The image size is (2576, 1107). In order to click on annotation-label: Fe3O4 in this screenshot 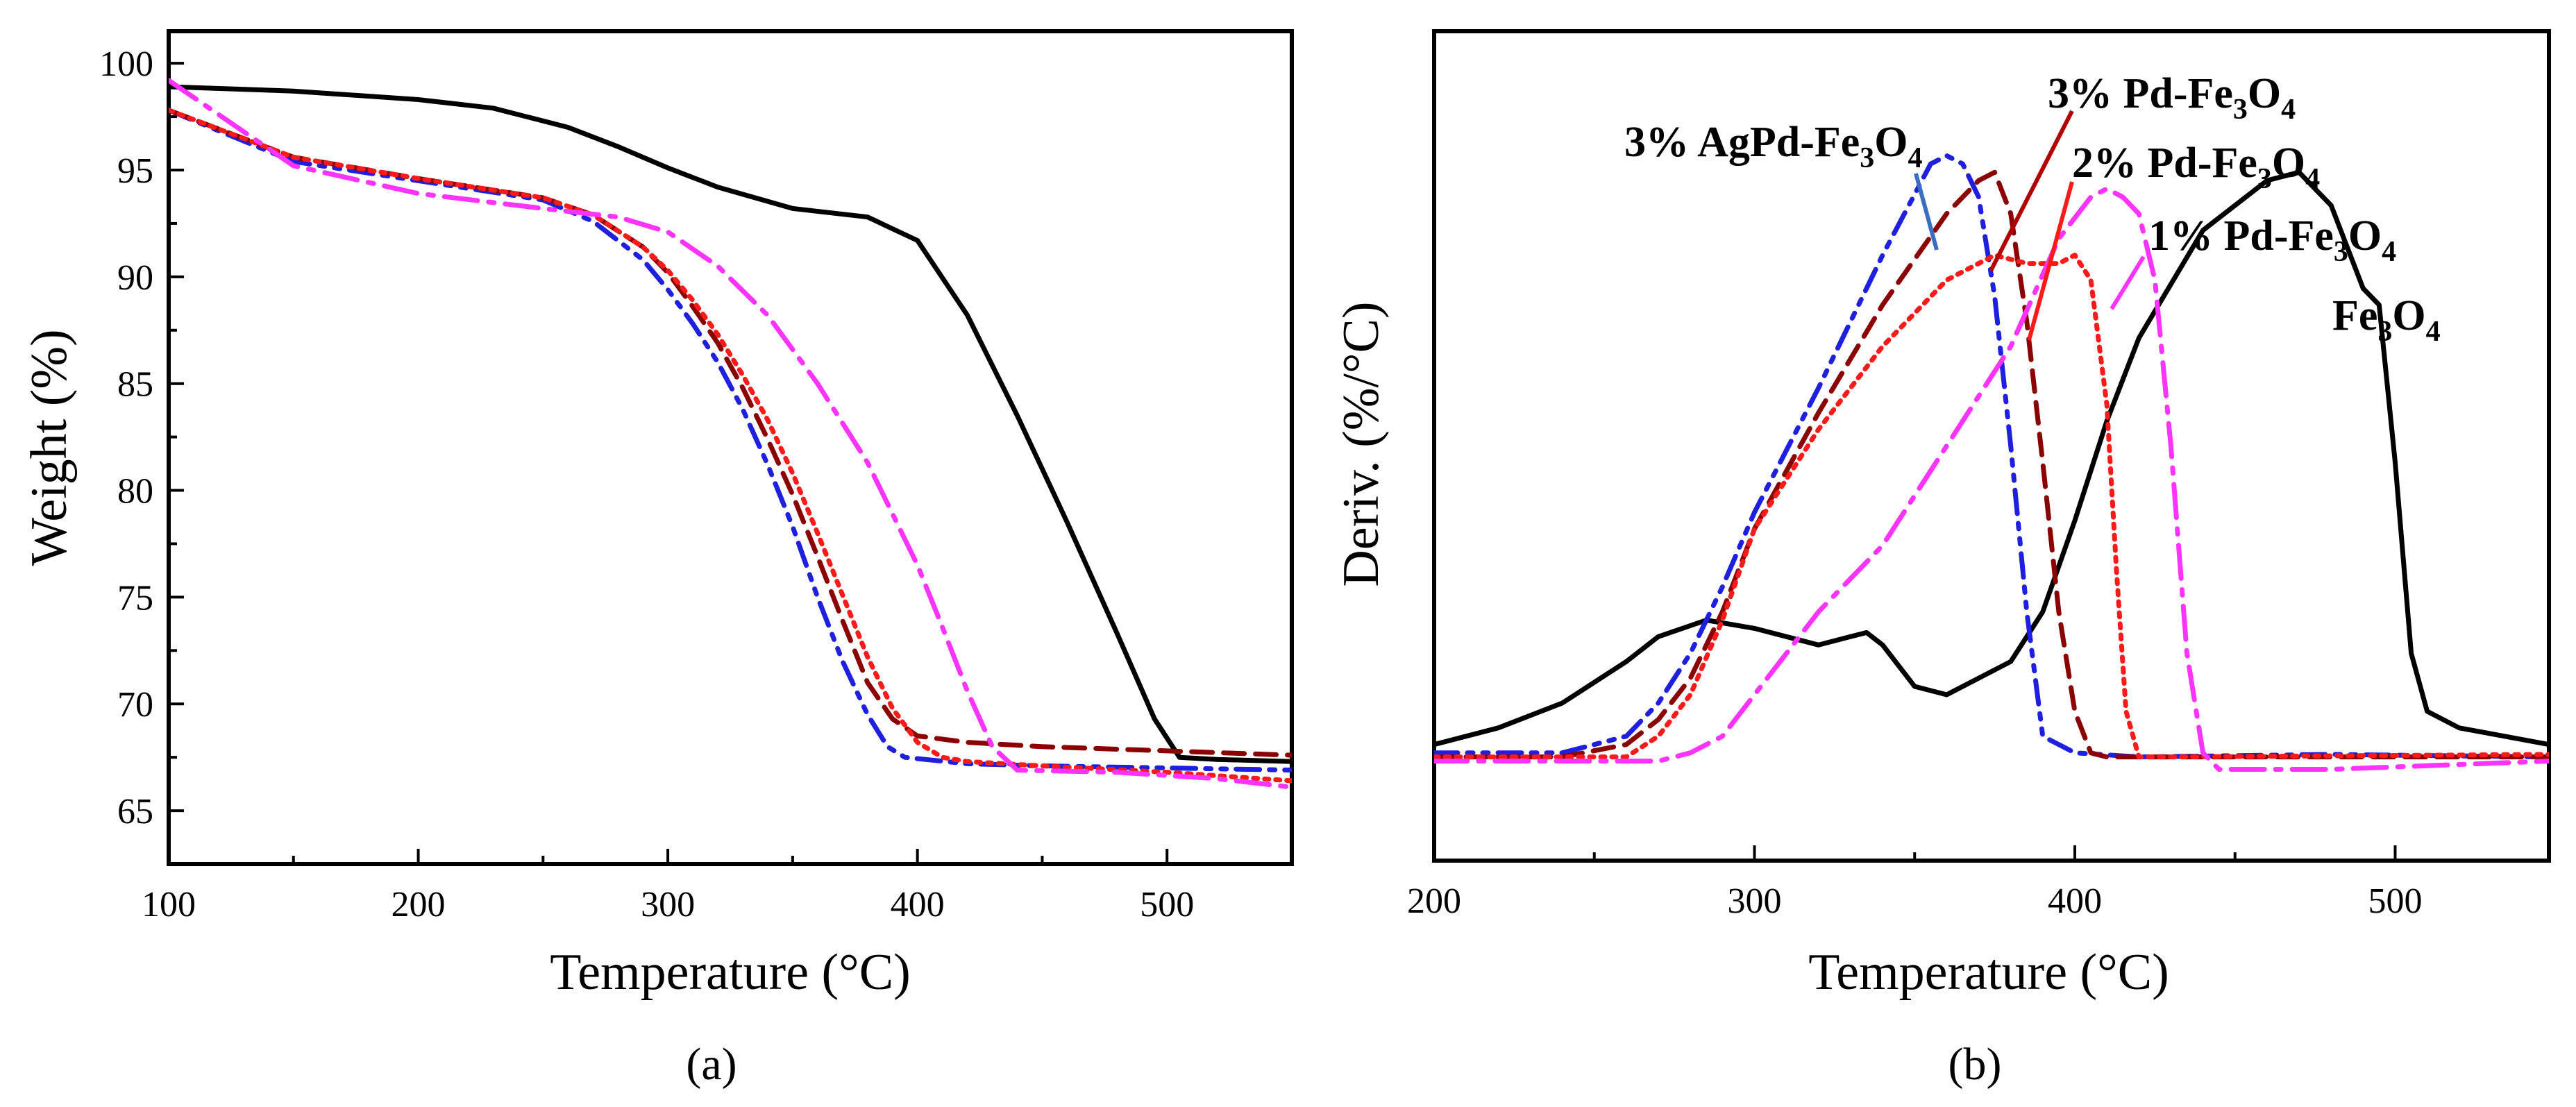, I will do `click(2386, 320)`.